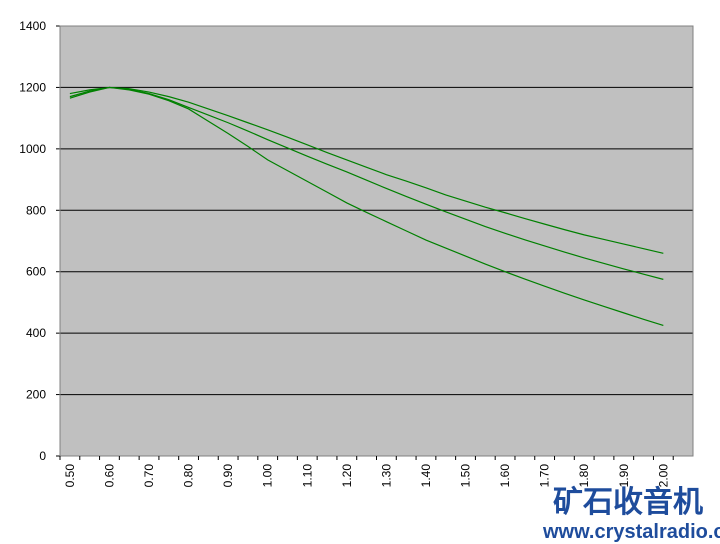 This screenshot has width=720, height=544. I want to click on y-tick-label: 800, so click(36, 210).